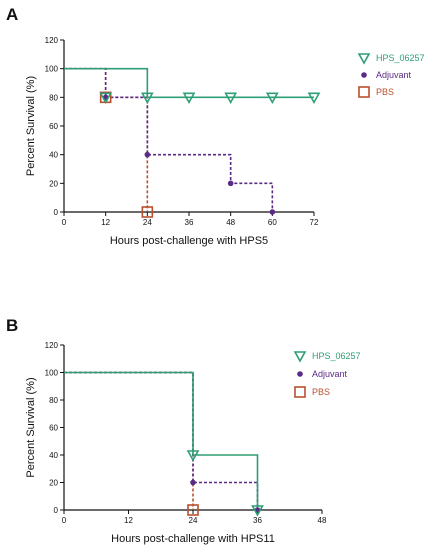 The width and height of the screenshot is (424, 550). What do you see at coordinates (12, 325) in the screenshot?
I see `panel-label-b: B` at bounding box center [12, 325].